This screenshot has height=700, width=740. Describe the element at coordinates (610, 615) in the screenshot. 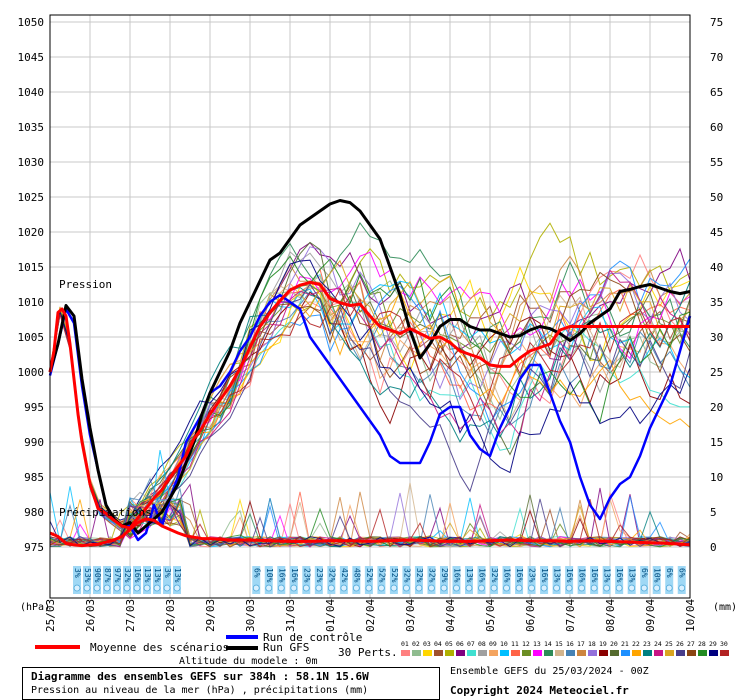

I see `x-tick-label: 08/04` at that location.